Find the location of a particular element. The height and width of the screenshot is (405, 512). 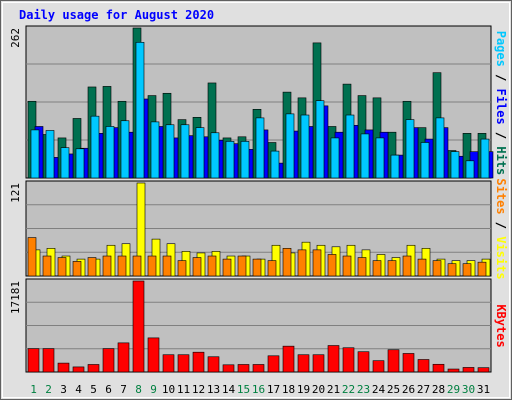

x-tick-label-2: 2 is located at coordinates (48, 389).